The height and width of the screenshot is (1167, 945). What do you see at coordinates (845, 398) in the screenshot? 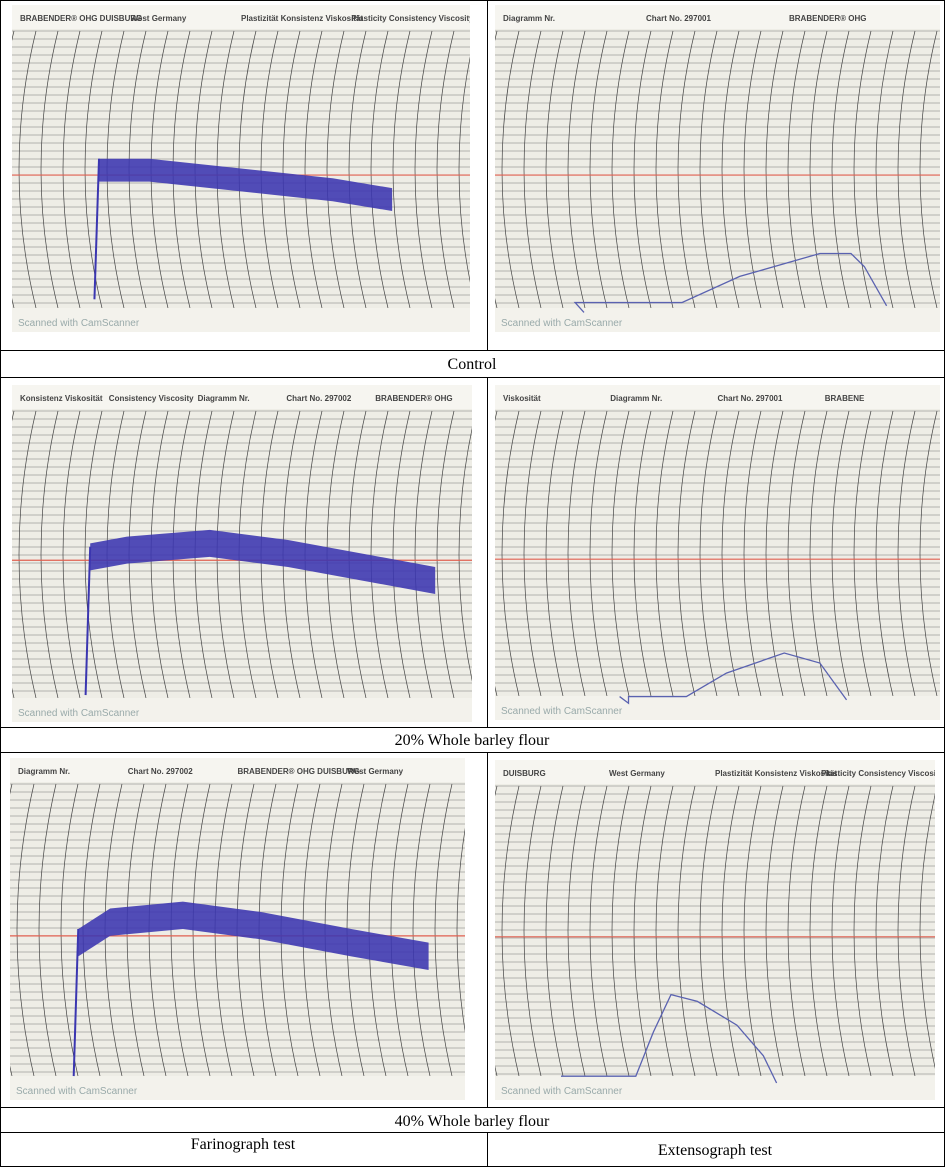
I see `chart-header-text: BRABENE` at bounding box center [845, 398].